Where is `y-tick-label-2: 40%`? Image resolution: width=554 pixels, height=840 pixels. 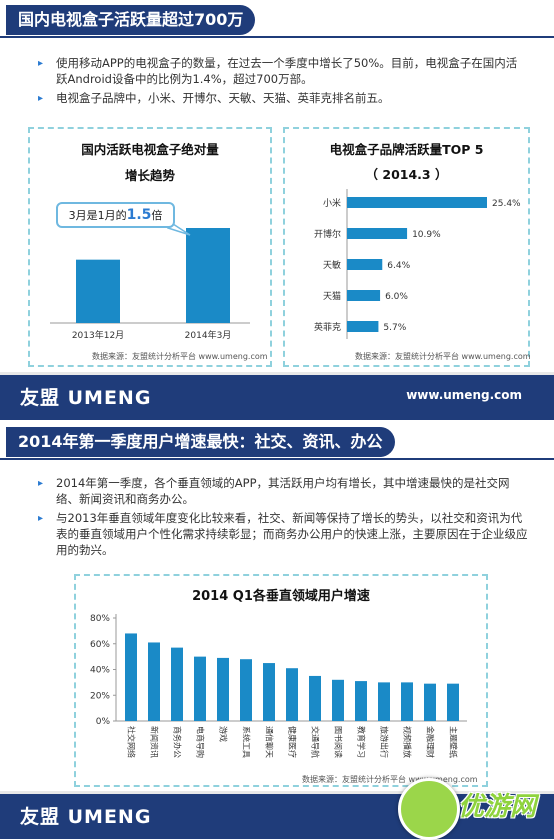 y-tick-label-2: 40% is located at coordinates (100, 671).